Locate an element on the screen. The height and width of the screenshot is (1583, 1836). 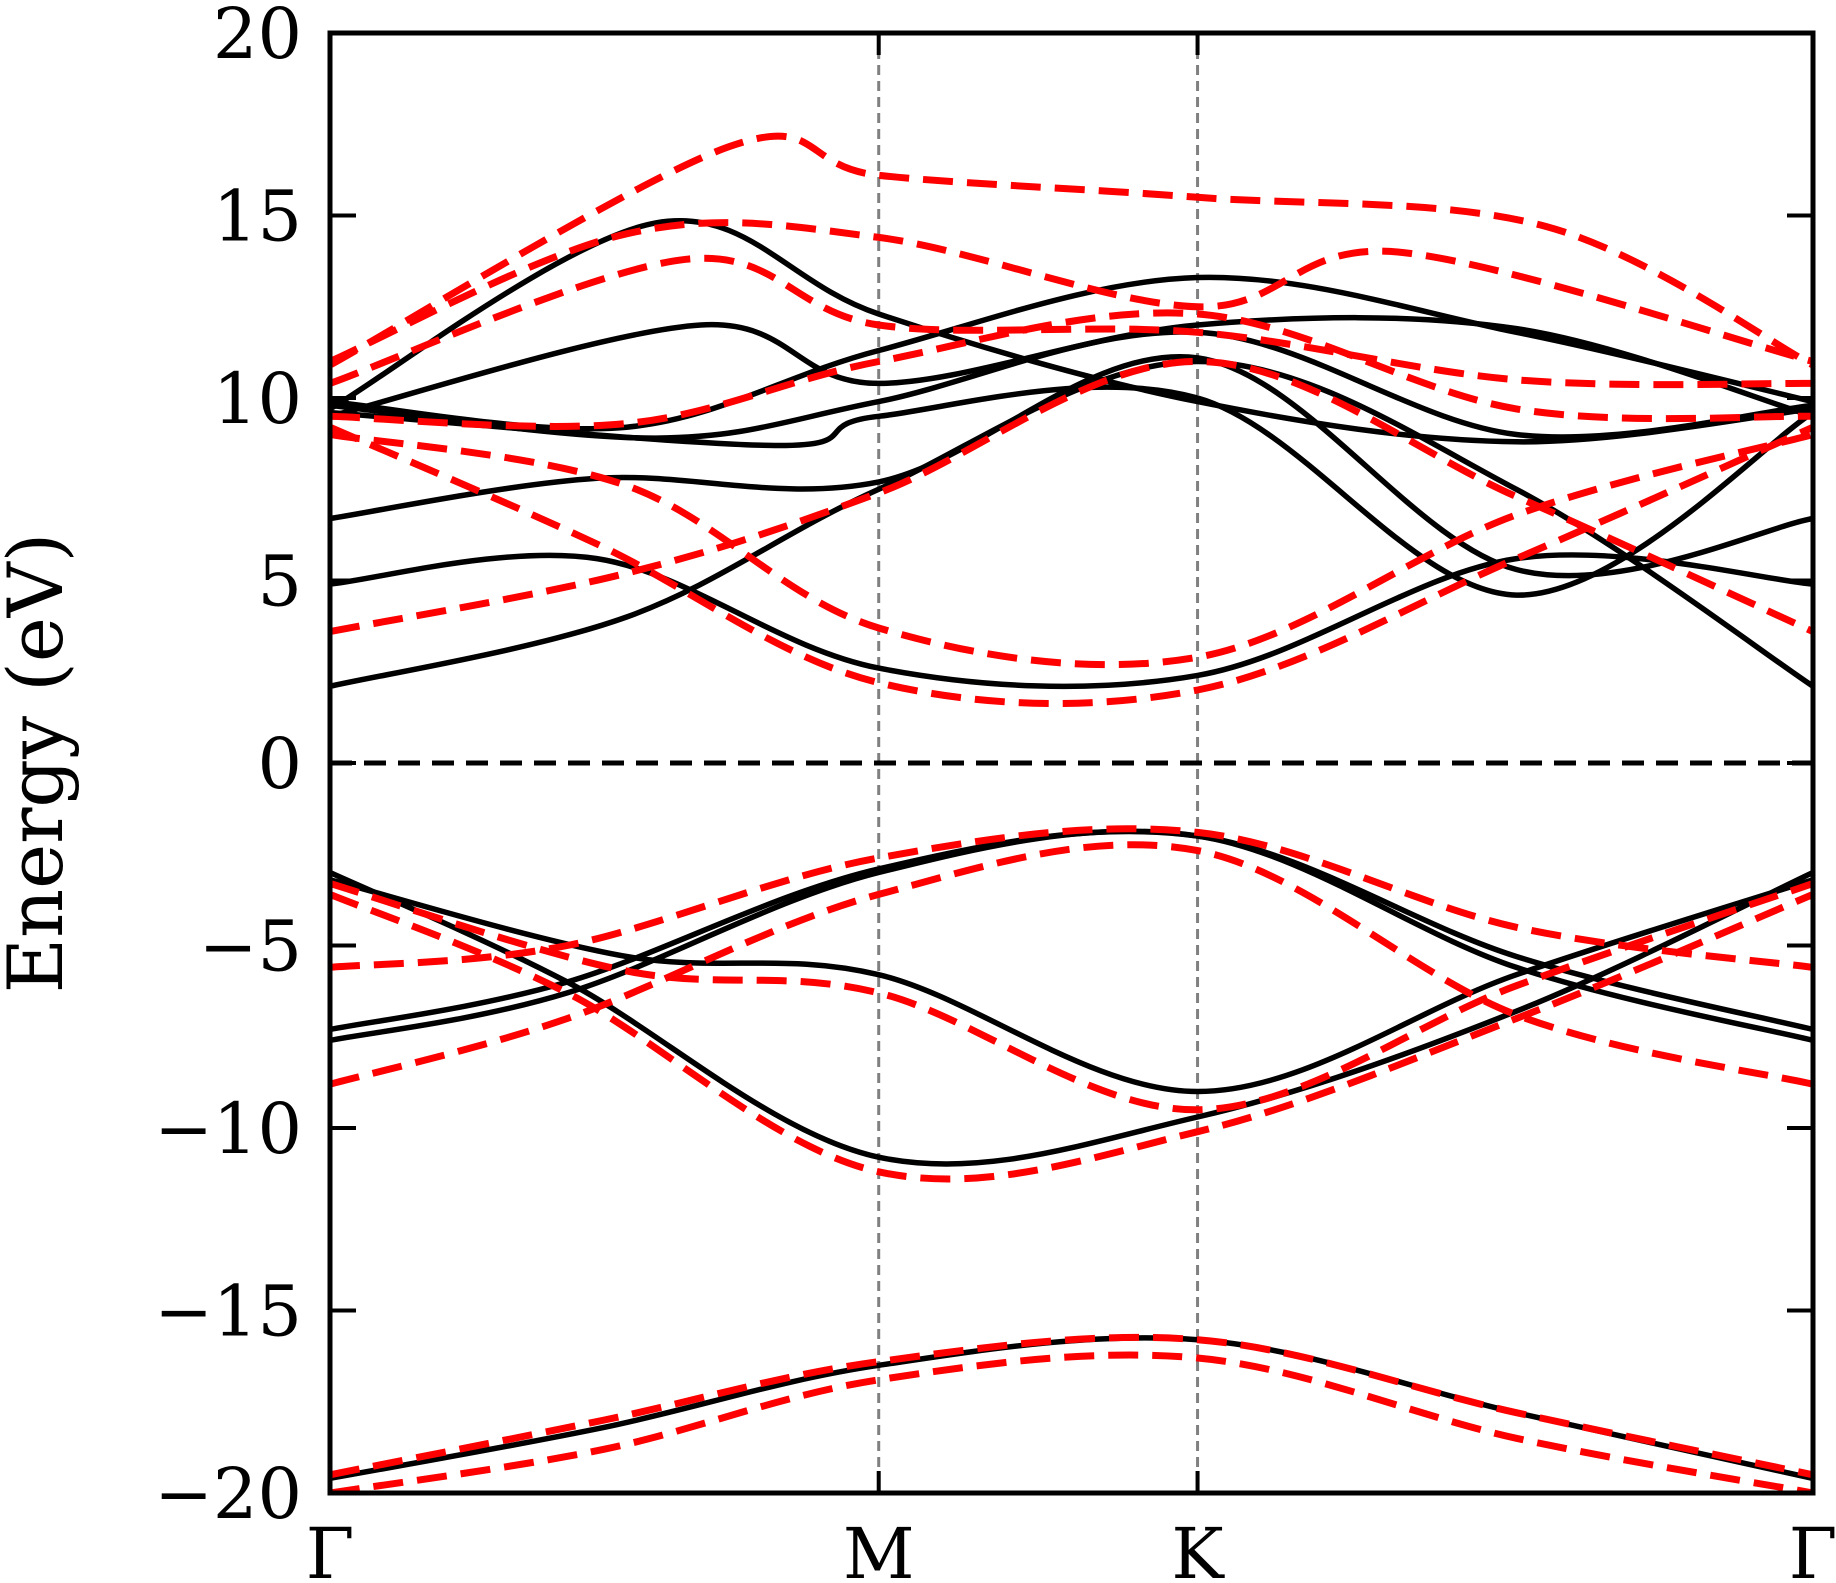
y-tick-label: −10 is located at coordinates (228, 1129).